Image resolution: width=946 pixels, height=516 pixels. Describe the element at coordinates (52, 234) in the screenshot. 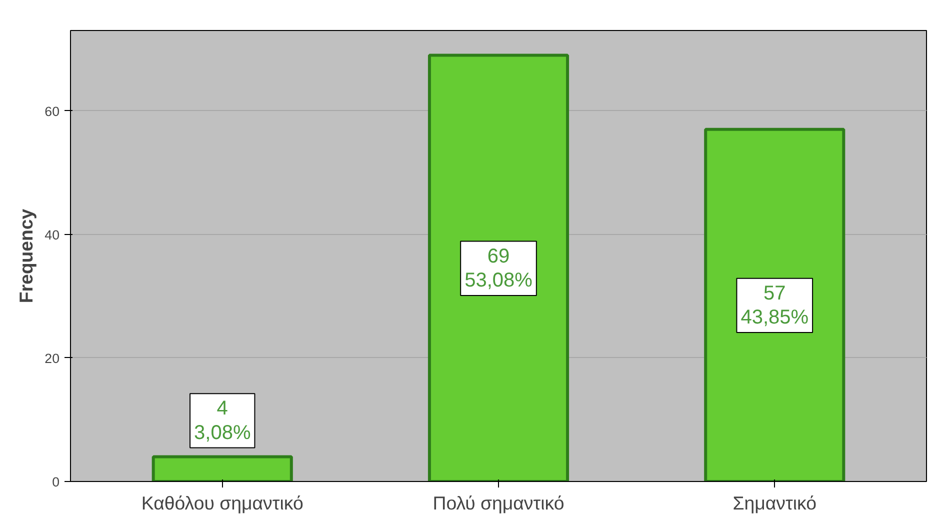

I see `y-tick-label: 40` at that location.